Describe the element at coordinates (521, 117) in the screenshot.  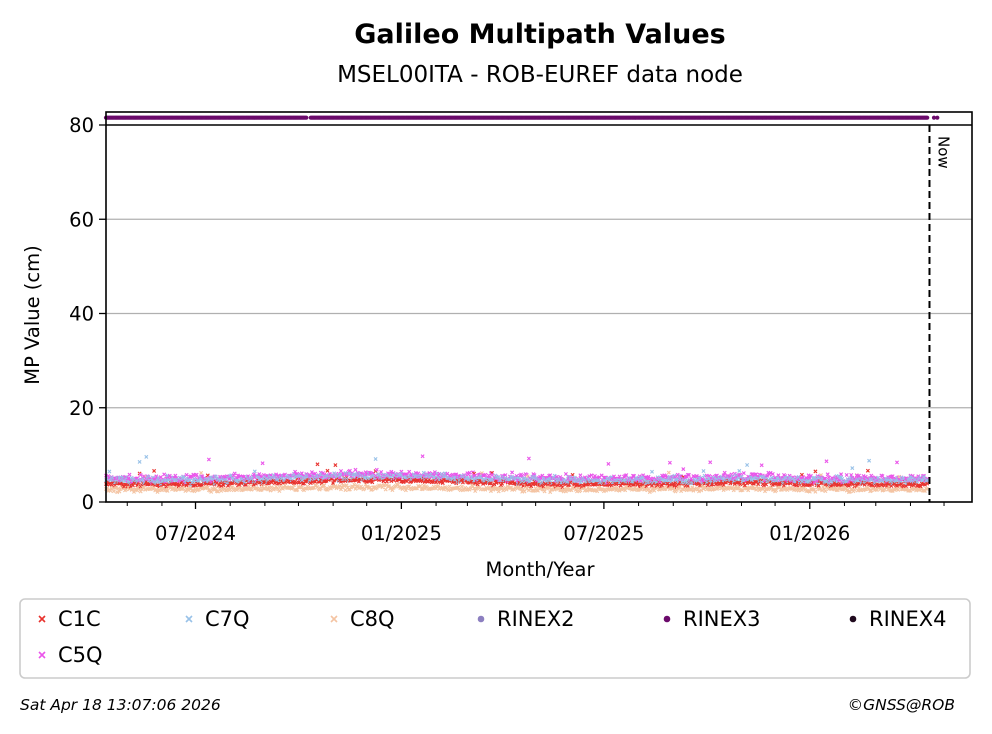
I see `rinex-band` at that location.